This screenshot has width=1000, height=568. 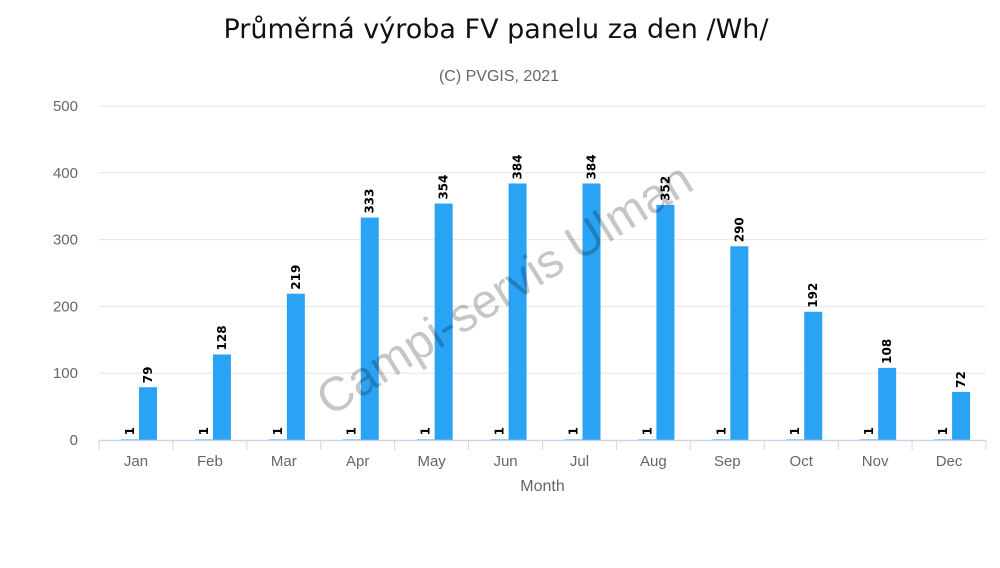 I want to click on data-label: 290, so click(x=739, y=229).